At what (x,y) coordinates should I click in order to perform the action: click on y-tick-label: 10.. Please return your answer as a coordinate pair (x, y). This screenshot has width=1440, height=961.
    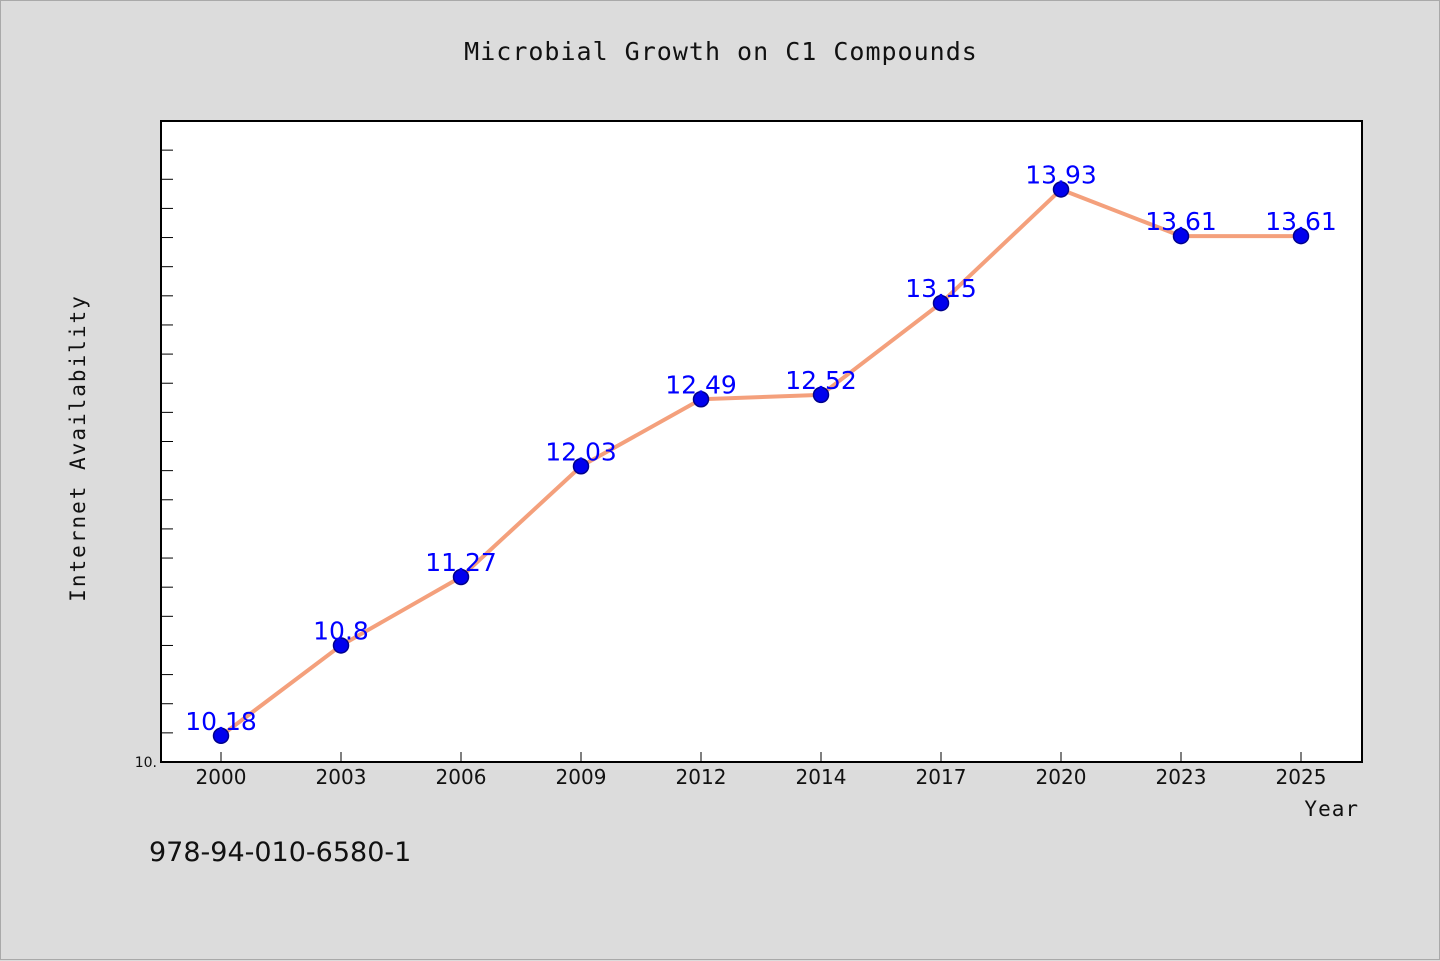
    Looking at the image, I should click on (146, 763).